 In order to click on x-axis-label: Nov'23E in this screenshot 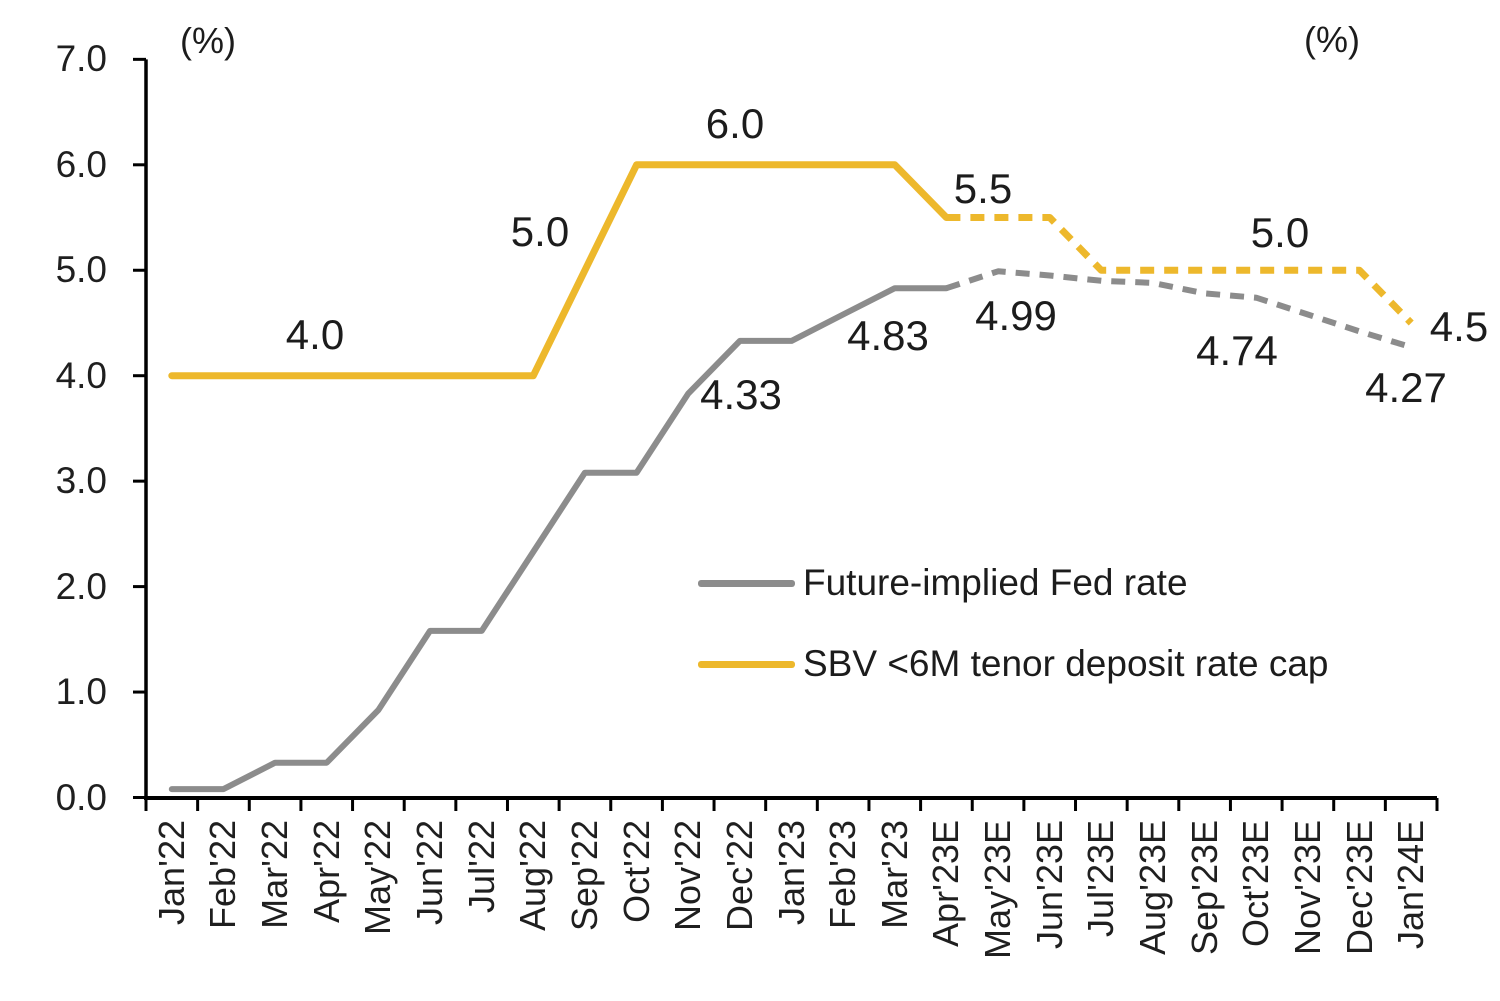, I will do `click(1307, 887)`.